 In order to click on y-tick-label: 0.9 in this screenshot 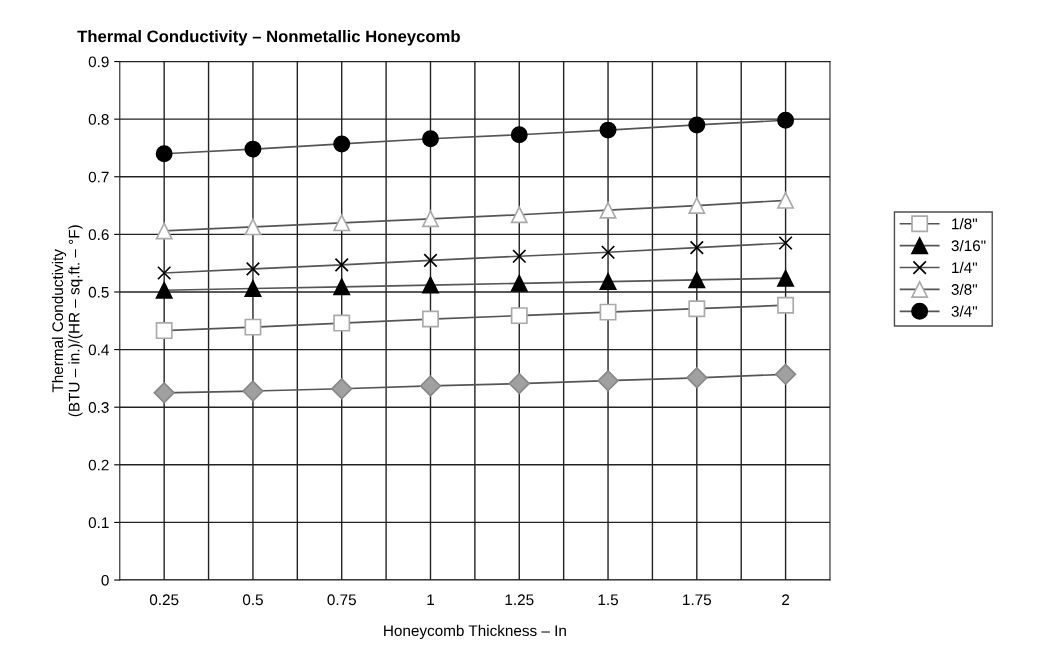, I will do `click(98, 62)`.